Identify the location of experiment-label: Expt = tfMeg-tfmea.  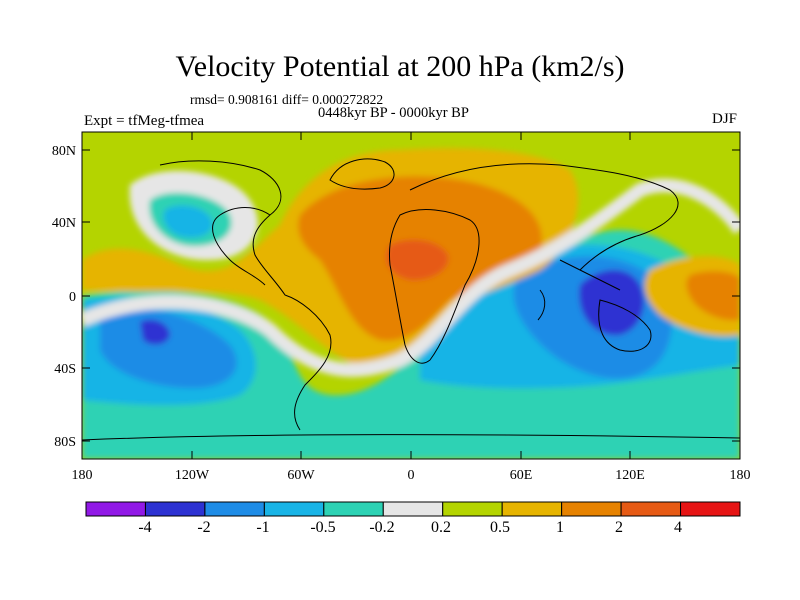
(144, 121).